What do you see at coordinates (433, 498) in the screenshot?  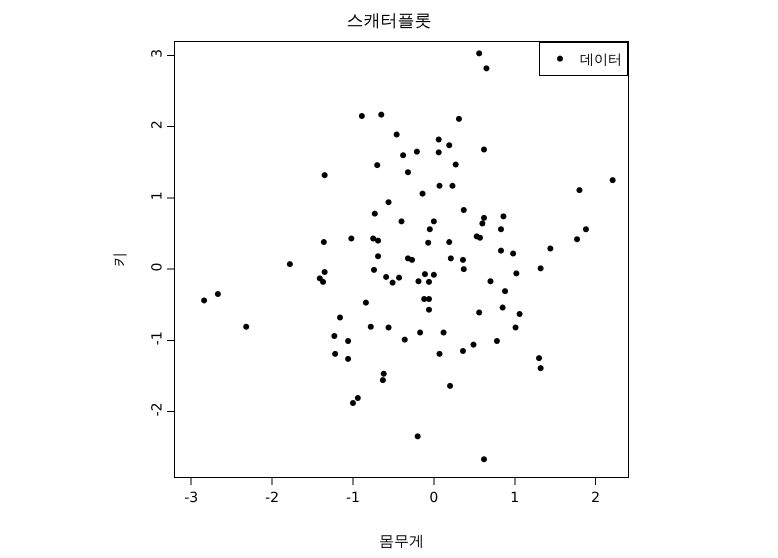 I see `x-tick-label: 0` at bounding box center [433, 498].